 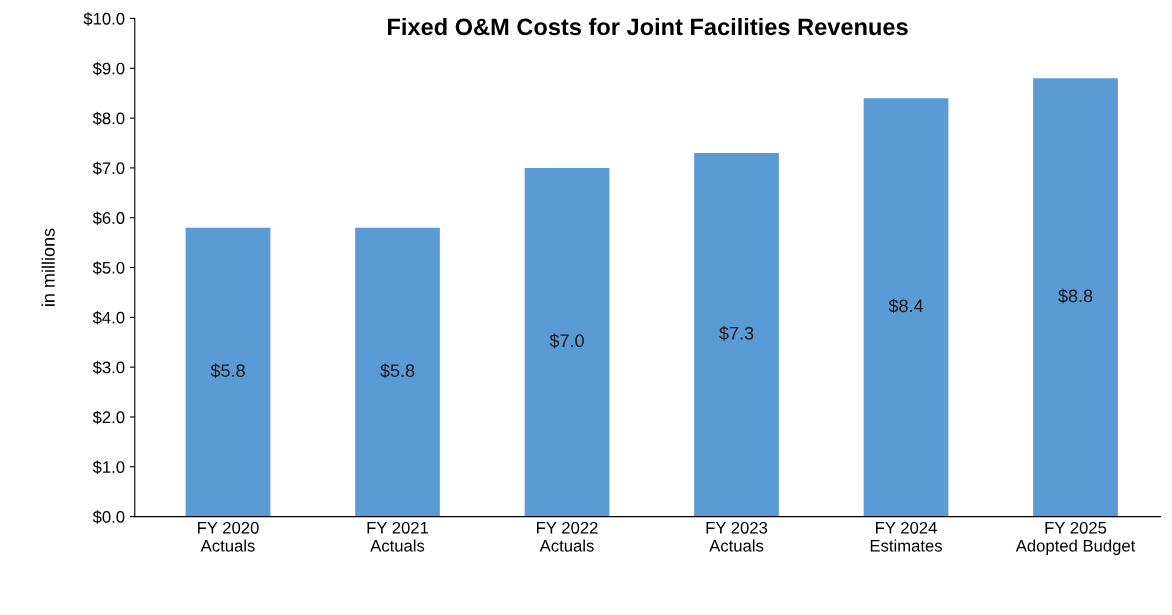 I want to click on data-label: $7.0, so click(x=566, y=341).